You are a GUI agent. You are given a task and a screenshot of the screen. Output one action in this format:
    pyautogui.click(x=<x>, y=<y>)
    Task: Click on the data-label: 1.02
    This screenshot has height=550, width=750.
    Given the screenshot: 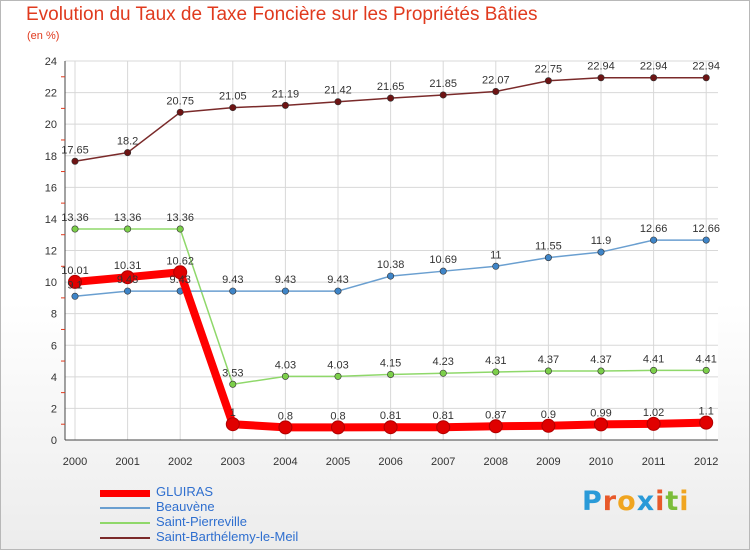 What is the action you would take?
    pyautogui.click(x=653, y=413)
    